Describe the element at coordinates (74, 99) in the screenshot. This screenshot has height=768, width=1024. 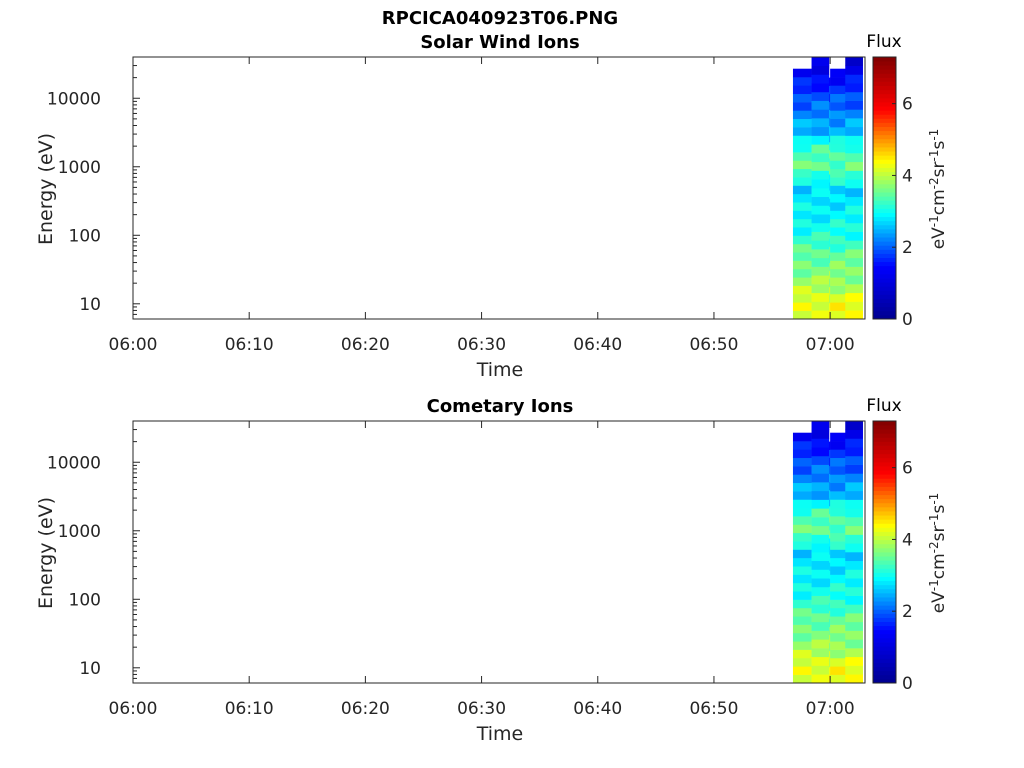
I see `y-tick-label: 10000` at that location.